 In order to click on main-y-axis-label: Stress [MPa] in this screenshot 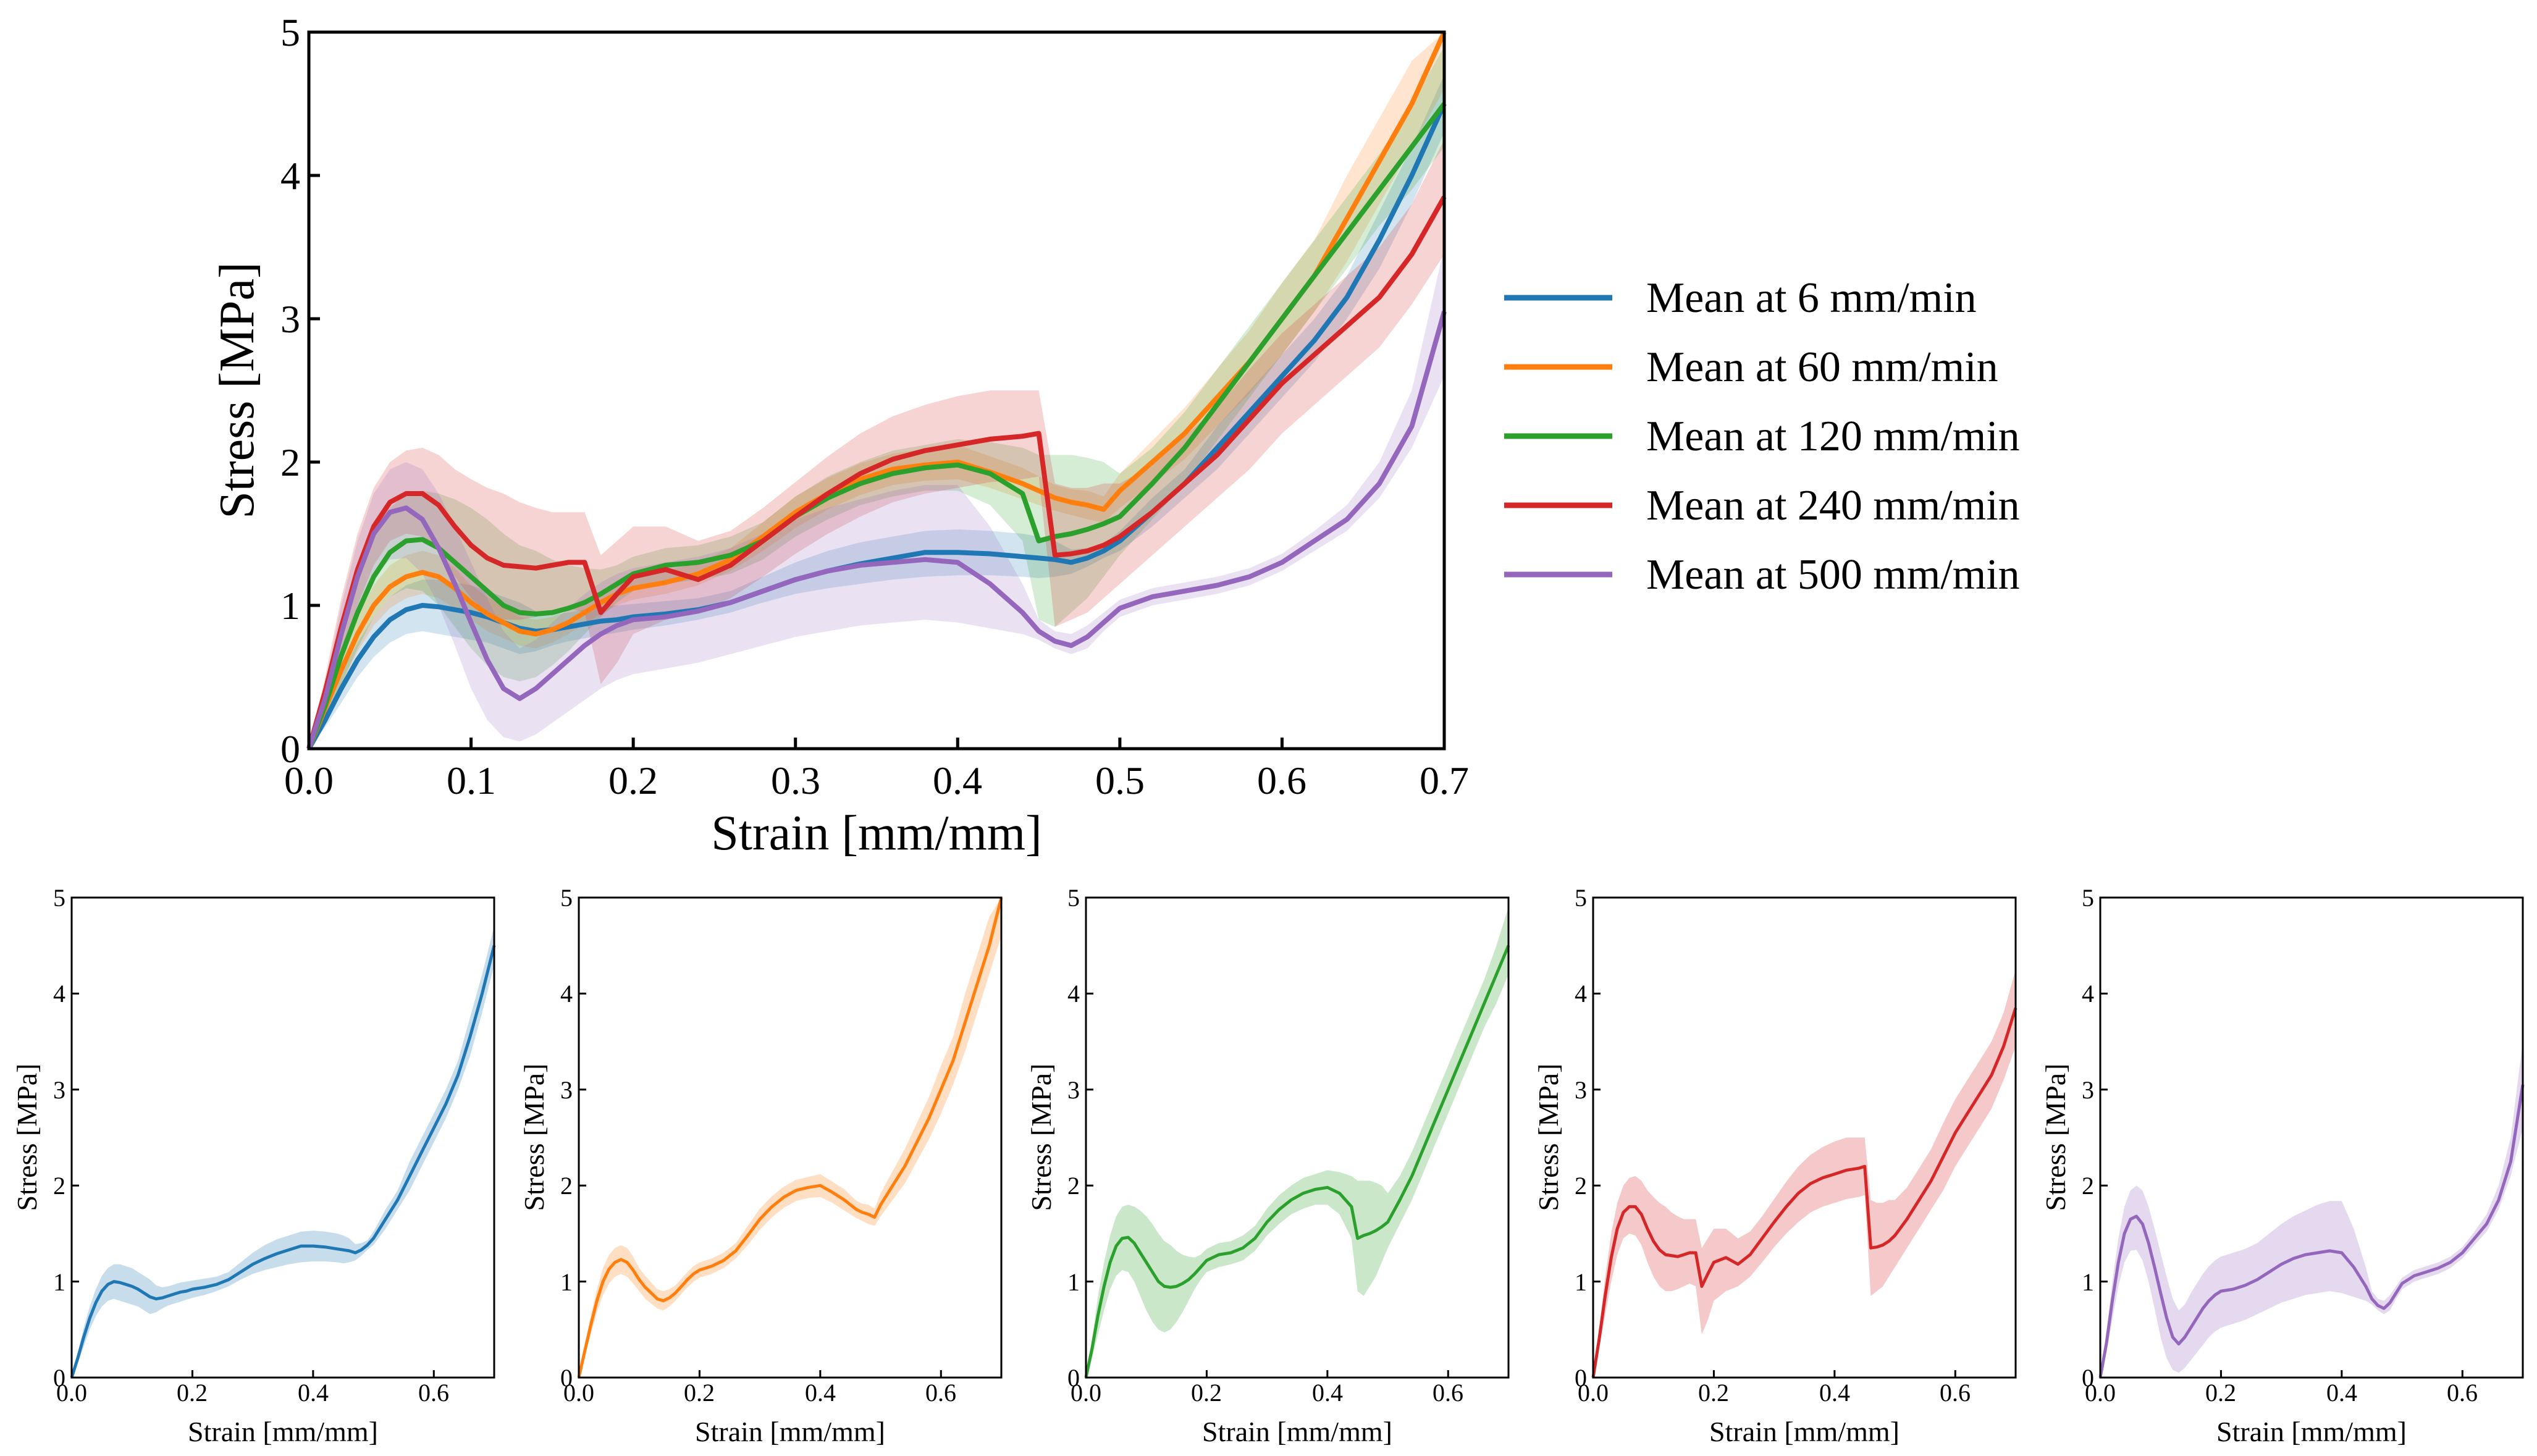, I will do `click(237, 390)`.